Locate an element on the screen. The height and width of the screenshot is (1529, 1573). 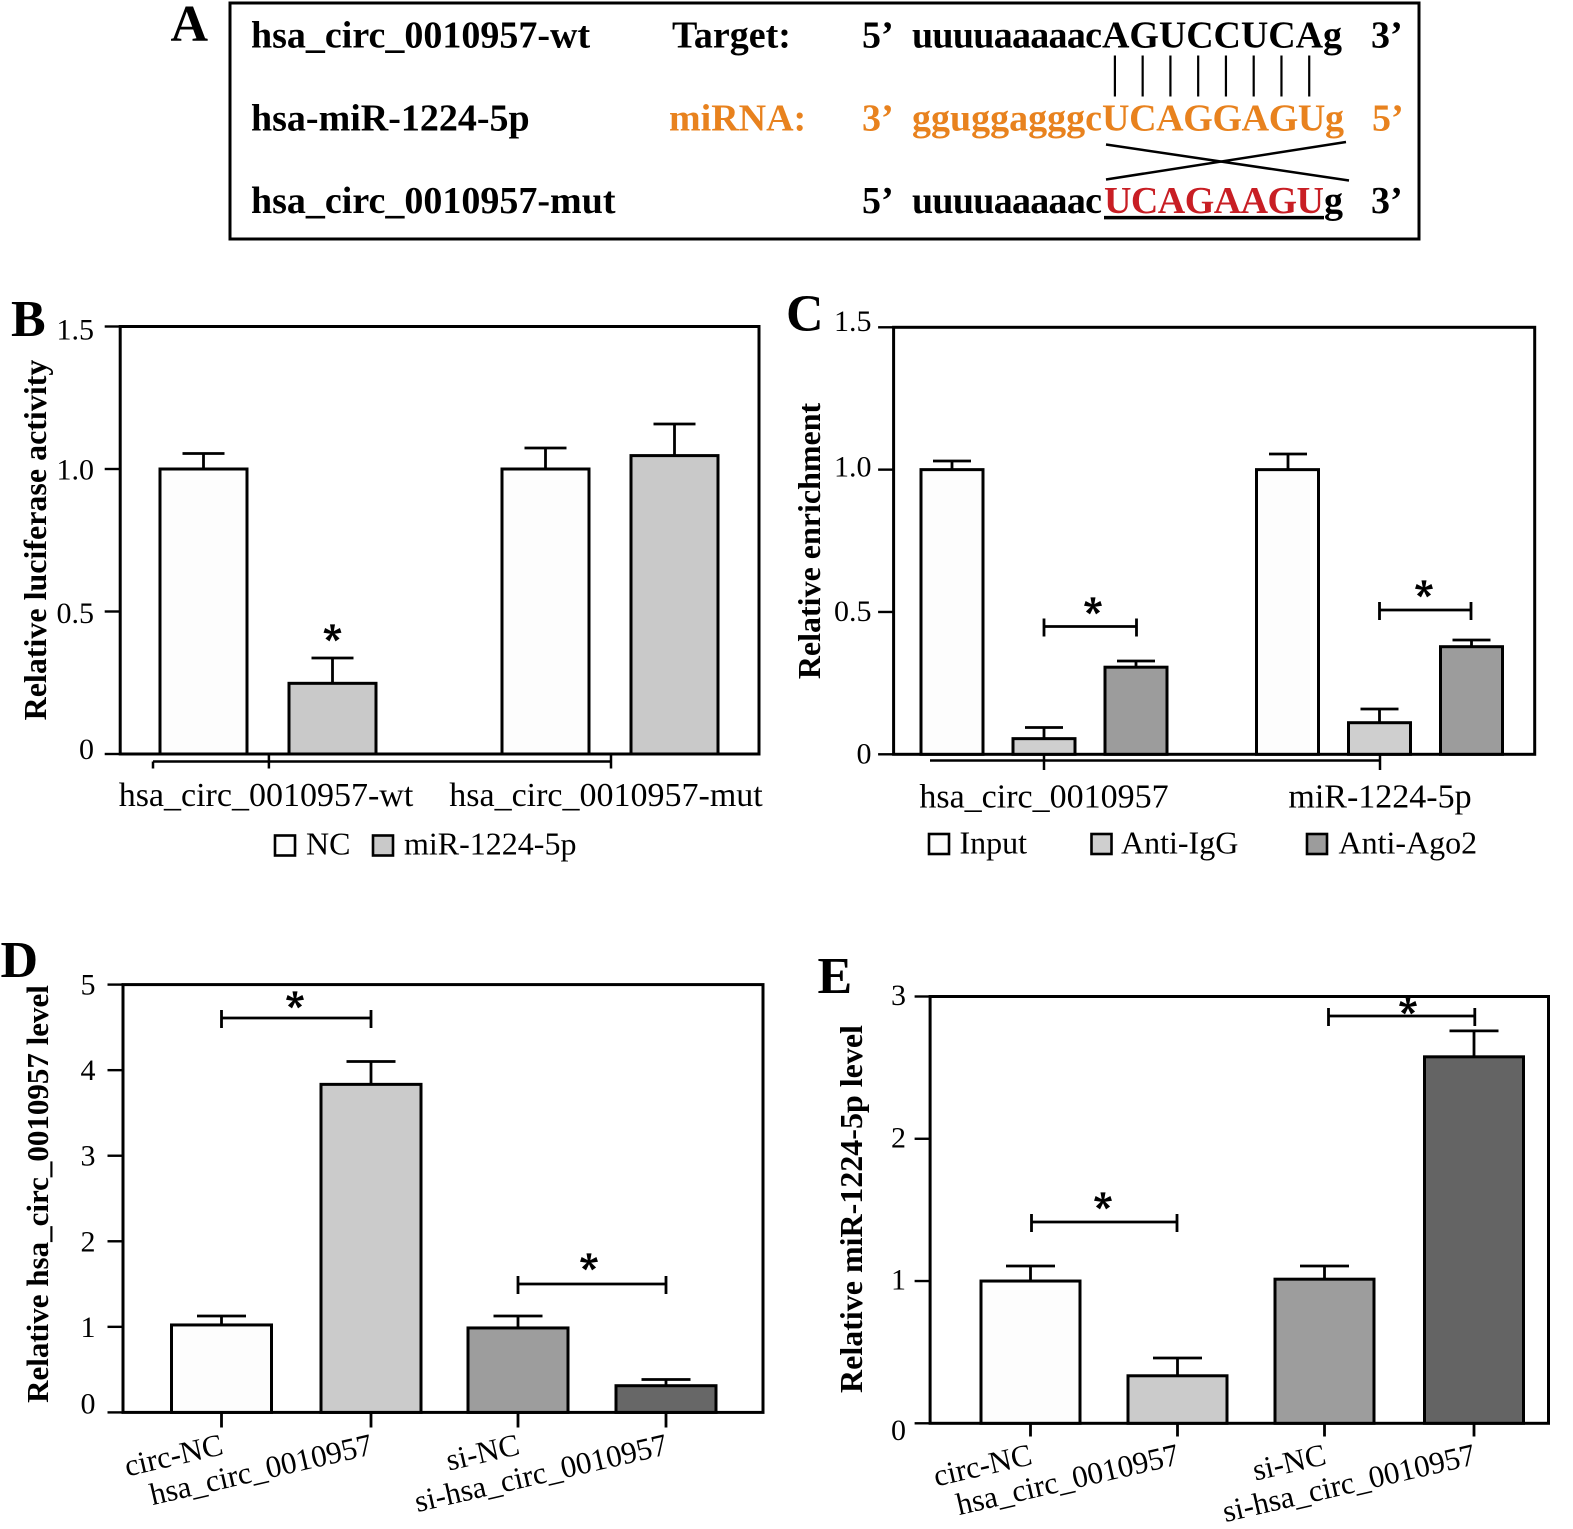
svg-text: E is located at coordinates (835, 976).